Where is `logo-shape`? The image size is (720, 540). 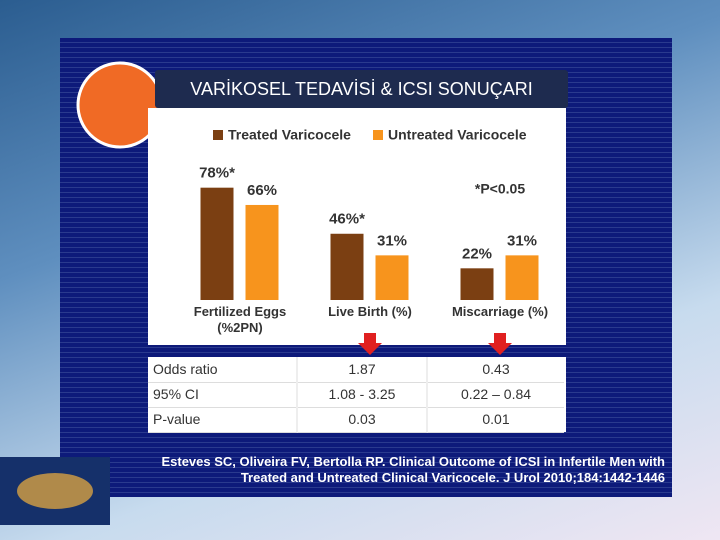 logo-shape is located at coordinates (55, 491).